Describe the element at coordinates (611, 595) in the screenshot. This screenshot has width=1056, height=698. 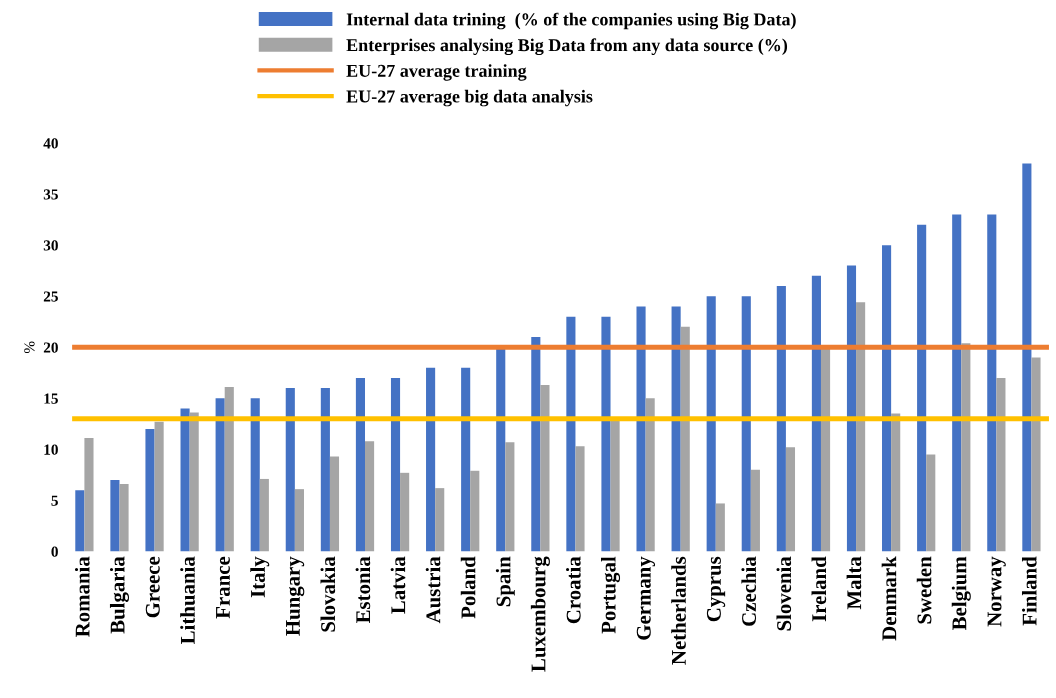
I see `x-tick-label: Portugal` at that location.